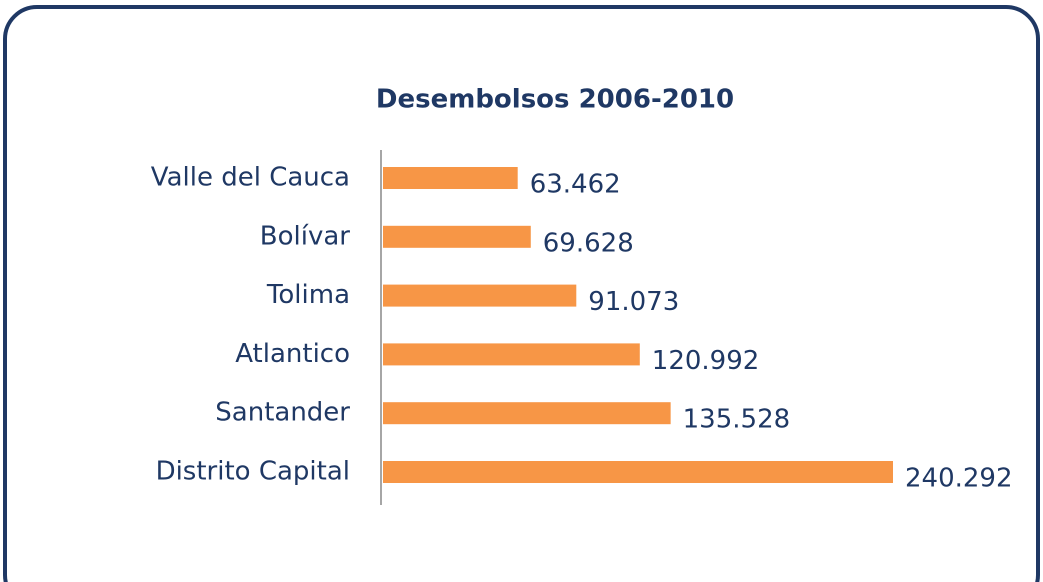 The width and height of the screenshot is (1043, 582). I want to click on value-label: 63.462, so click(575, 185).